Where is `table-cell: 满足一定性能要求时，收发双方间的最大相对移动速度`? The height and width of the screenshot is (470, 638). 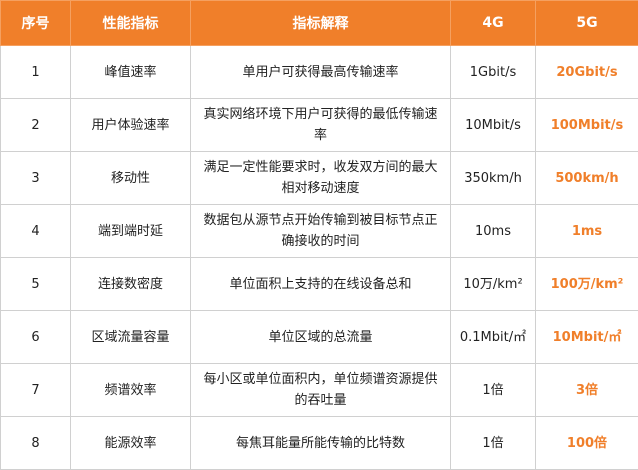
table-cell: 满足一定性能要求时，收发双方间的最大相对移动速度 is located at coordinates (321, 178).